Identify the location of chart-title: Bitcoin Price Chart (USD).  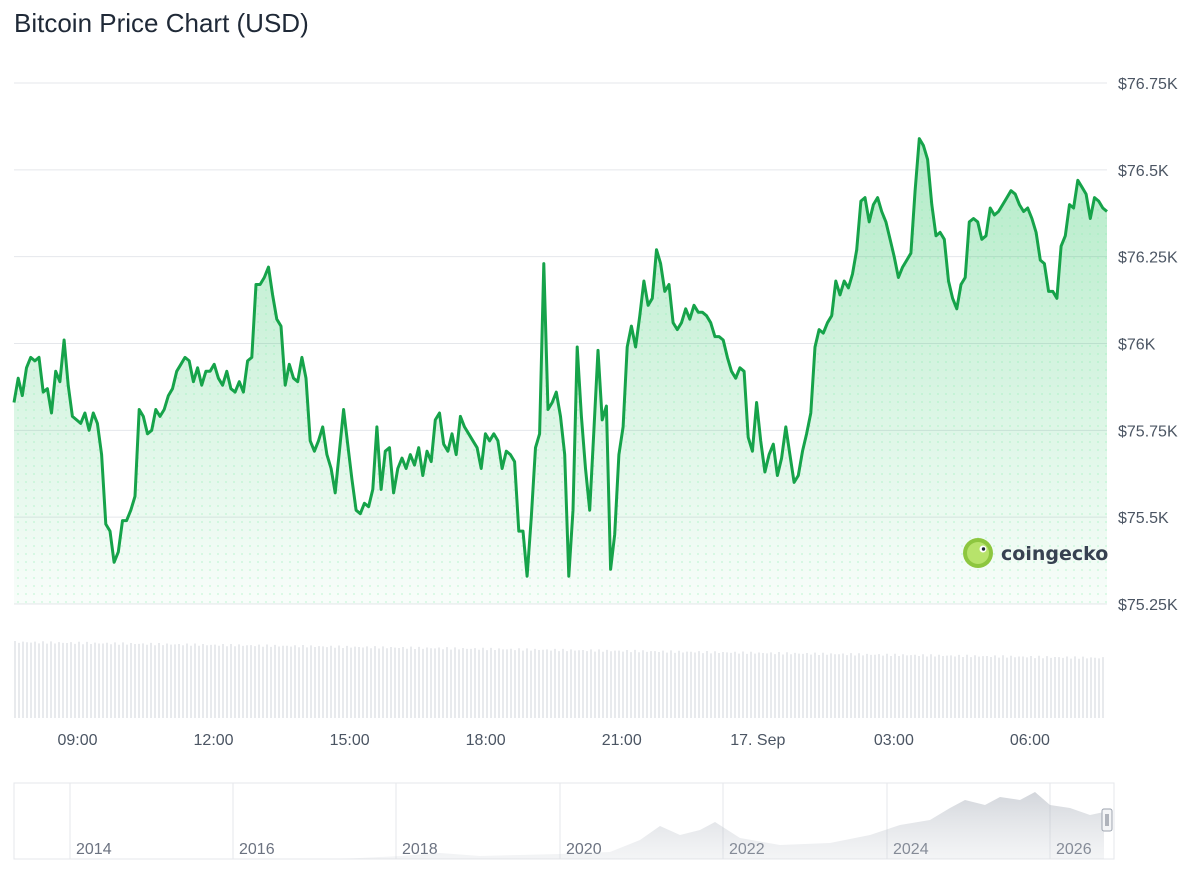
(161, 23).